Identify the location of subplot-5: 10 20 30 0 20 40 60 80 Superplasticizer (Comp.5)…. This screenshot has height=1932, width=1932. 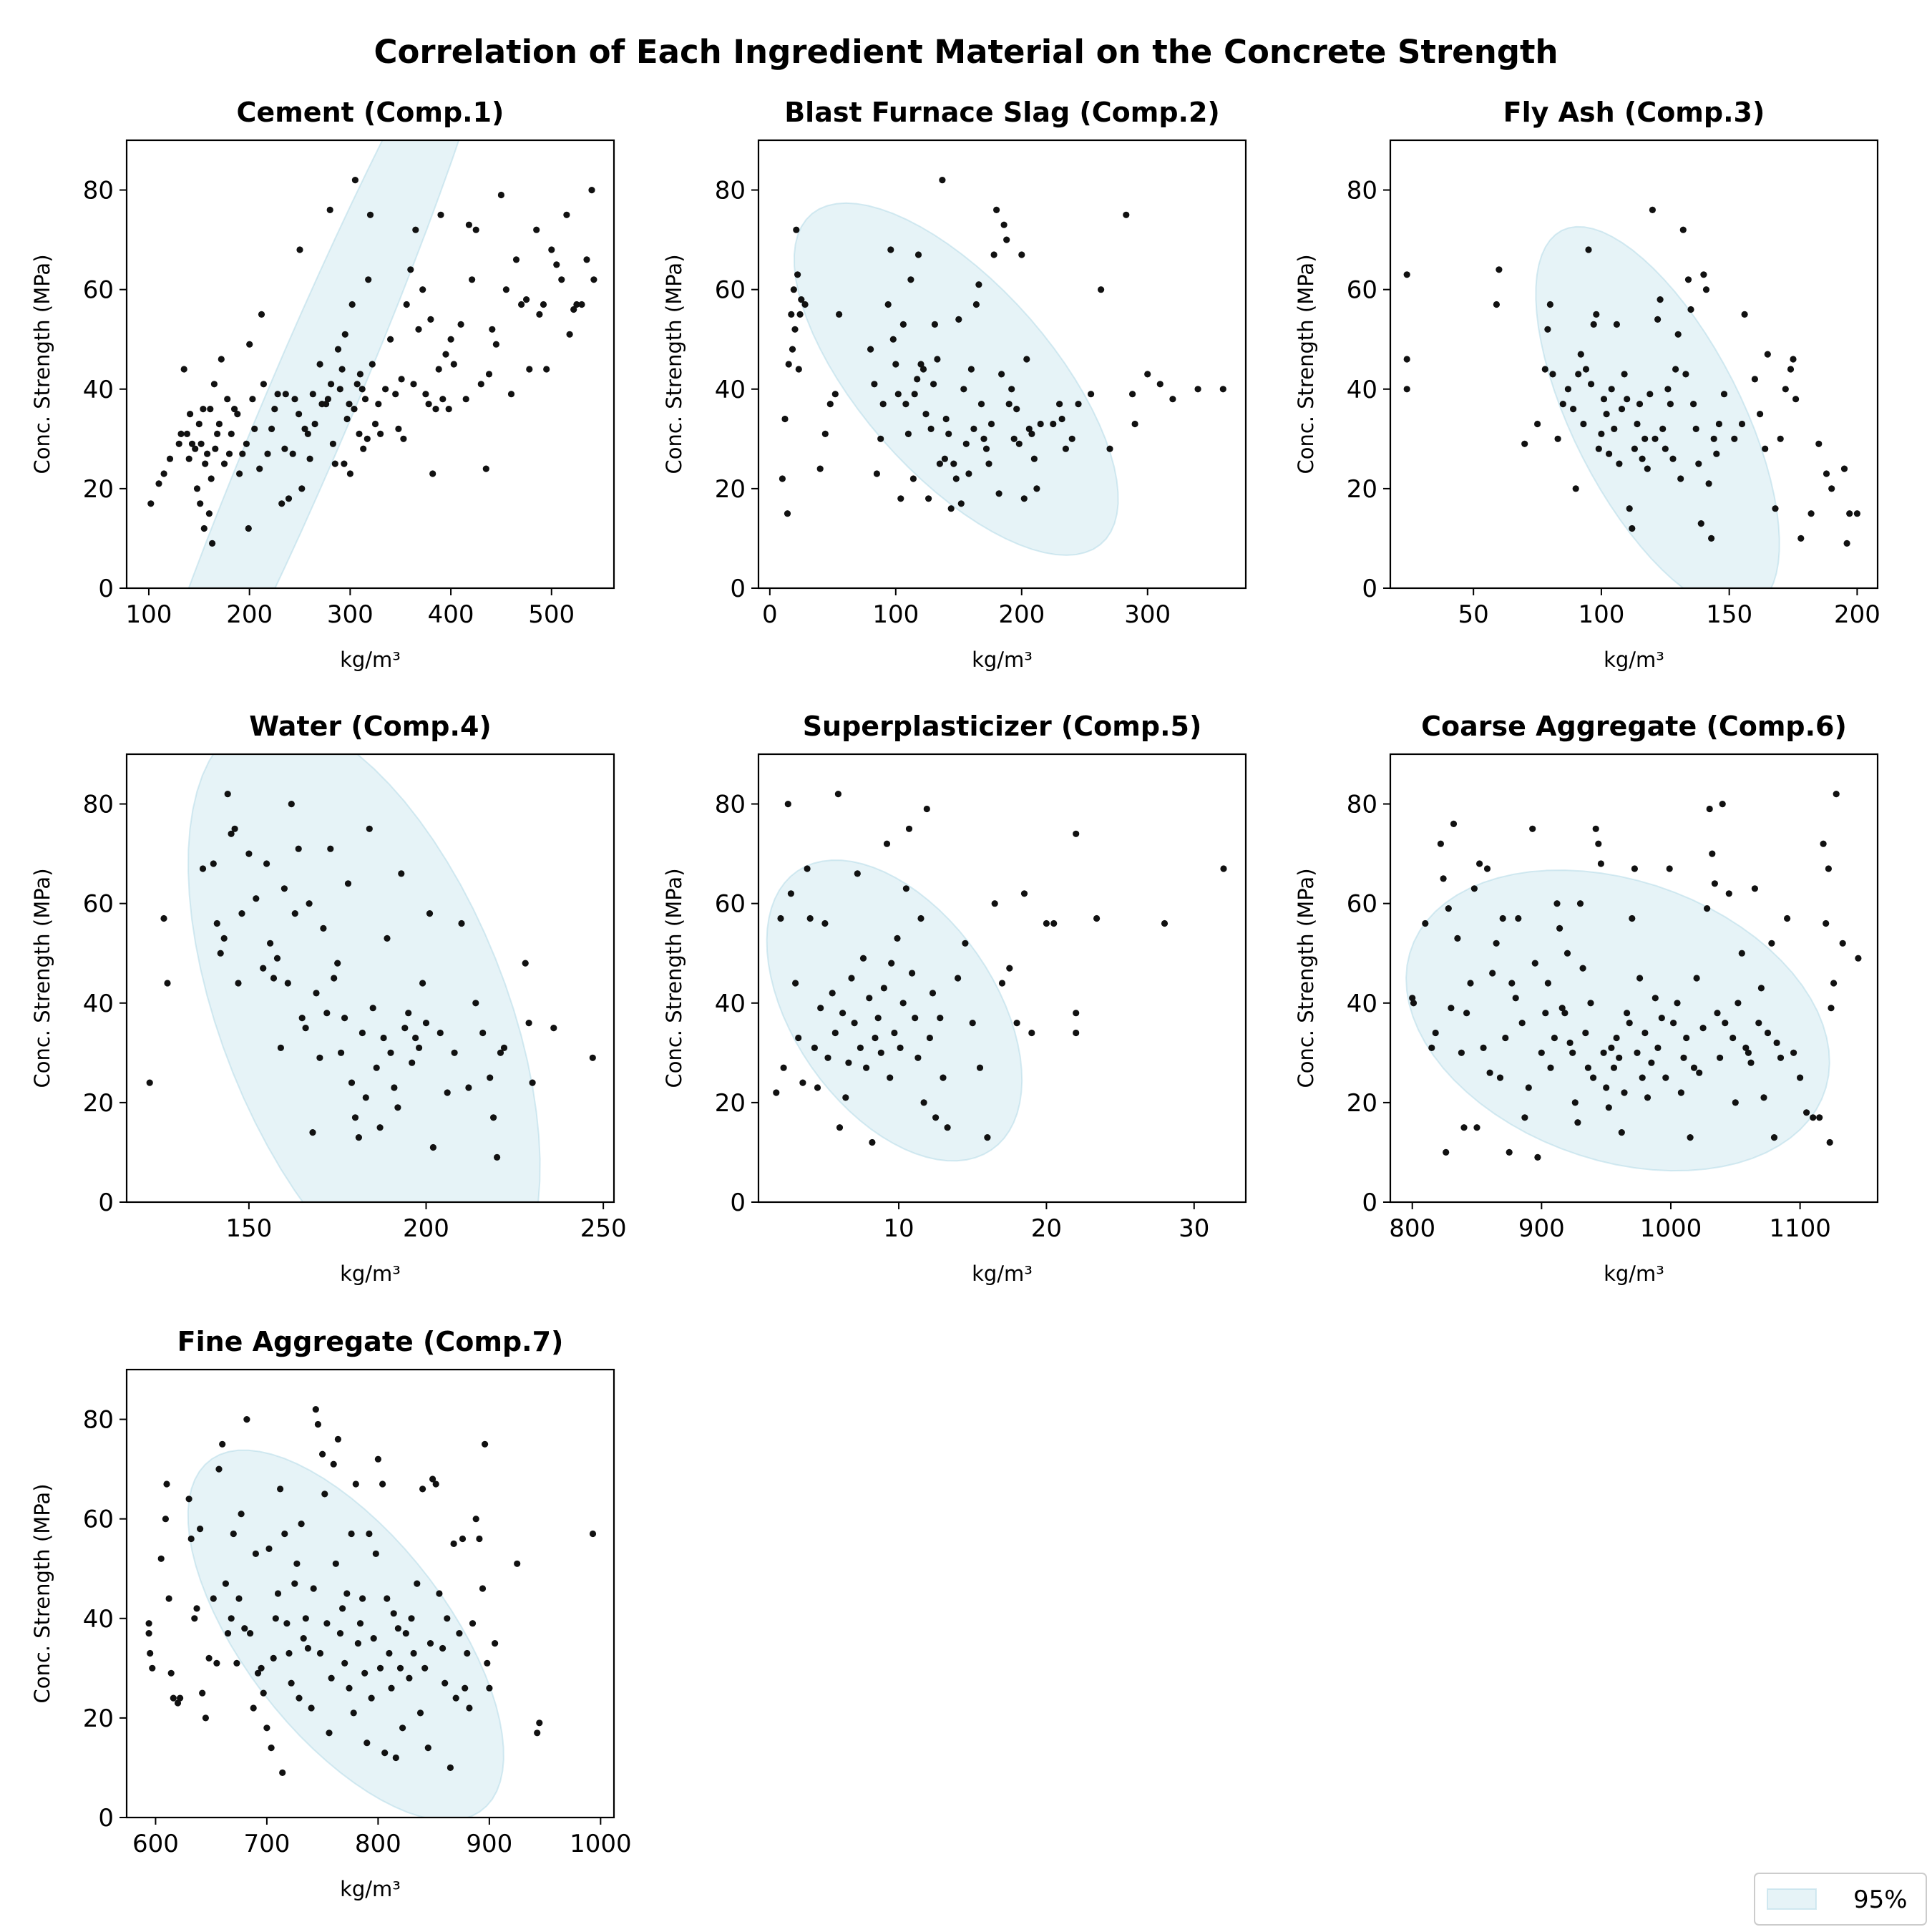
(954, 998).